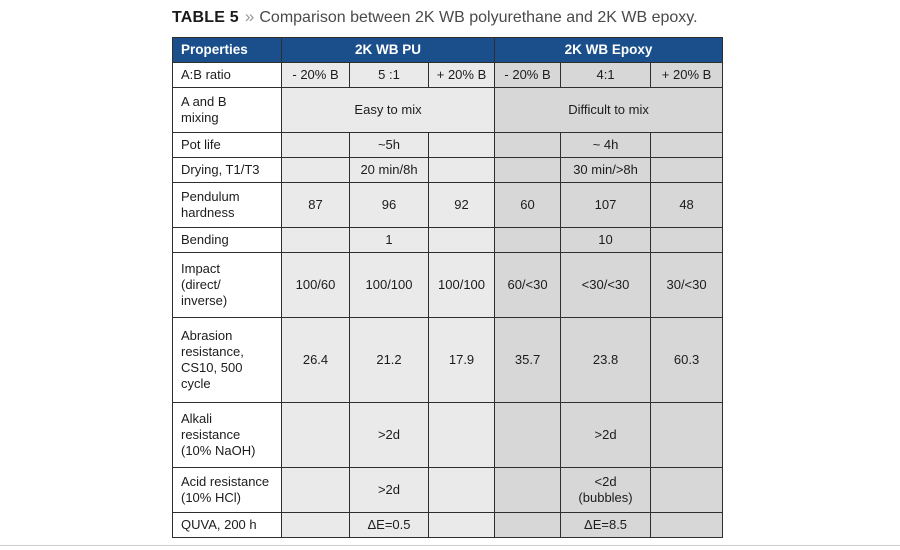 The height and width of the screenshot is (550, 900). What do you see at coordinates (388, 50) in the screenshot?
I see `column-header-pu: 2K WB PU` at bounding box center [388, 50].